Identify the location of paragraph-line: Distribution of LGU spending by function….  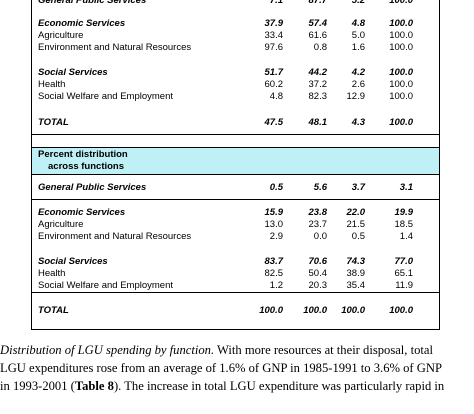
(237, 350).